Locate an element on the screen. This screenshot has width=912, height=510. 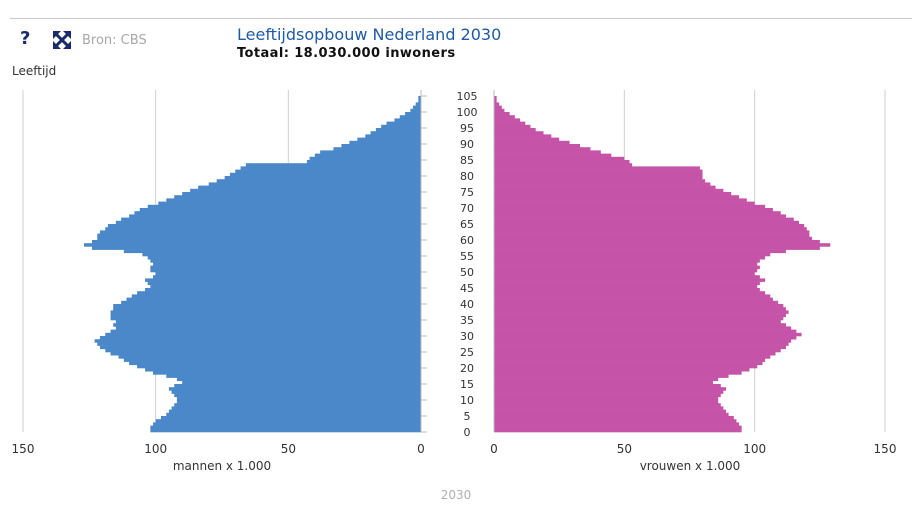
expand-arrows-icon is located at coordinates (62, 40).